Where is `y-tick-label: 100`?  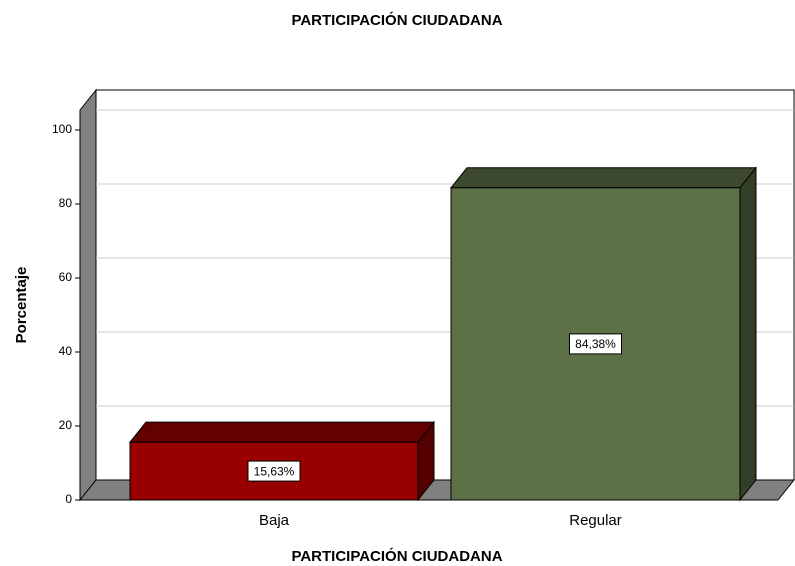
y-tick-label: 100 is located at coordinates (62, 129).